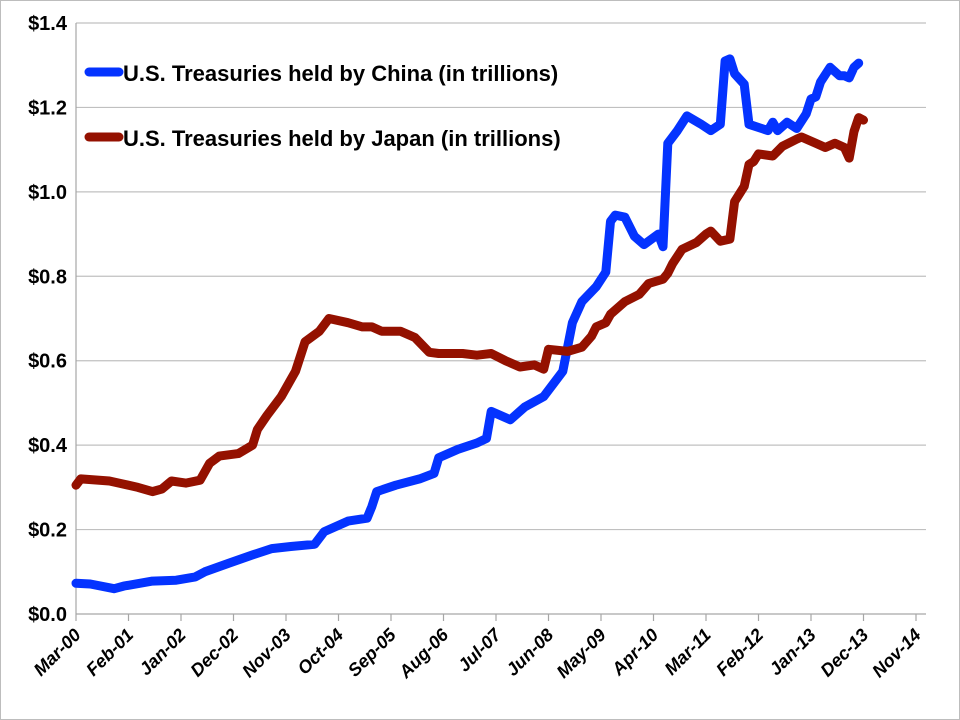  I want to click on x-tick-label: May-09, so click(581, 653).